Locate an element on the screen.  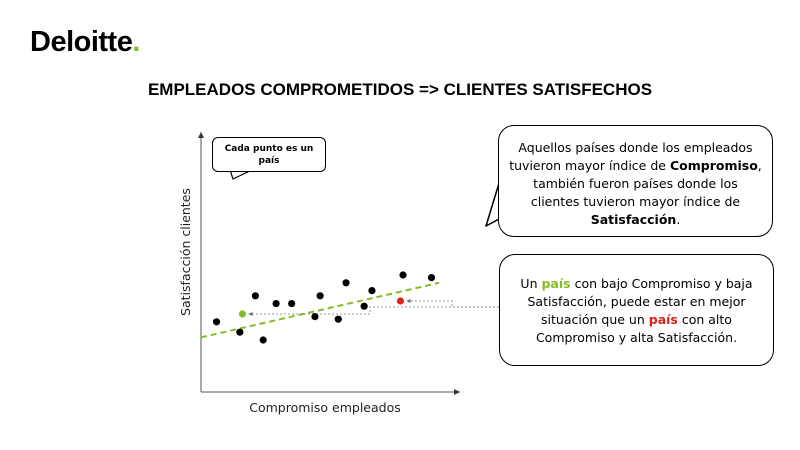
scatter-point-red is located at coordinates (400, 301).